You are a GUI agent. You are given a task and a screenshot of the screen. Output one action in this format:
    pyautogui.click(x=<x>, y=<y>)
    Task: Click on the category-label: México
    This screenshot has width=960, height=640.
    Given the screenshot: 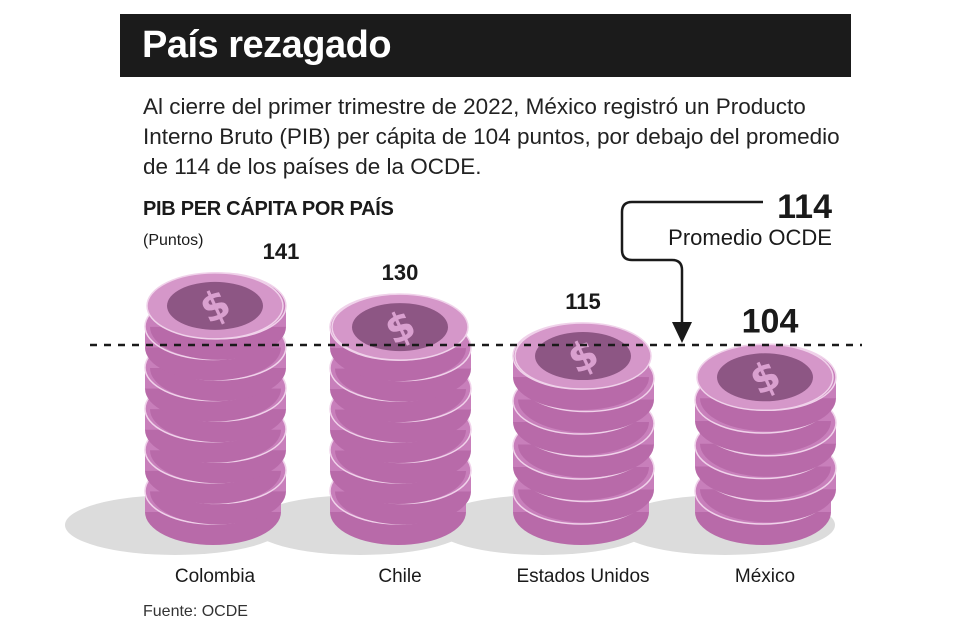 What is the action you would take?
    pyautogui.click(x=765, y=576)
    